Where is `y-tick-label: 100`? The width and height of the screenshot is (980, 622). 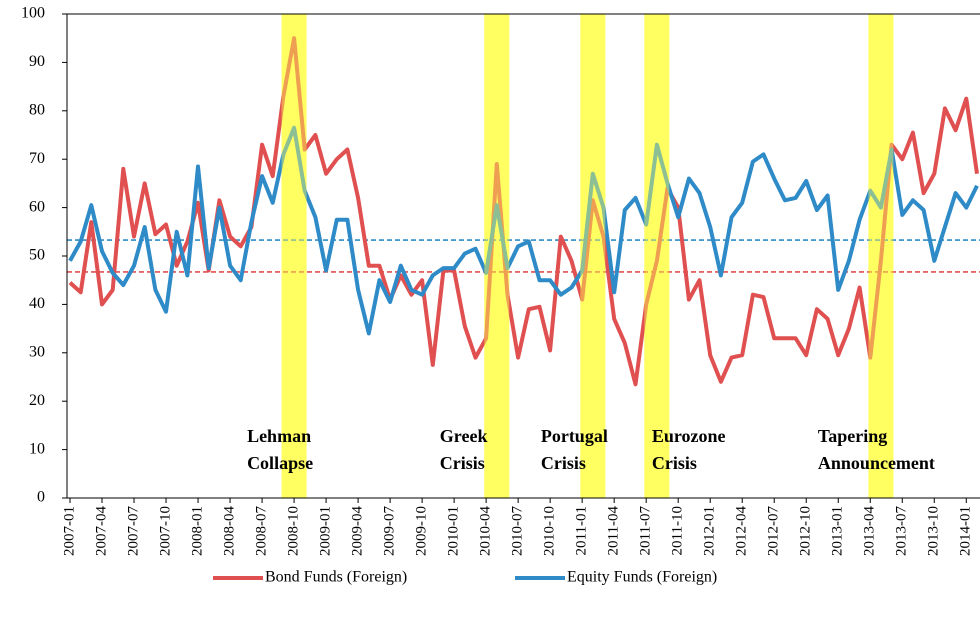 y-tick-label: 100 is located at coordinates (33, 13).